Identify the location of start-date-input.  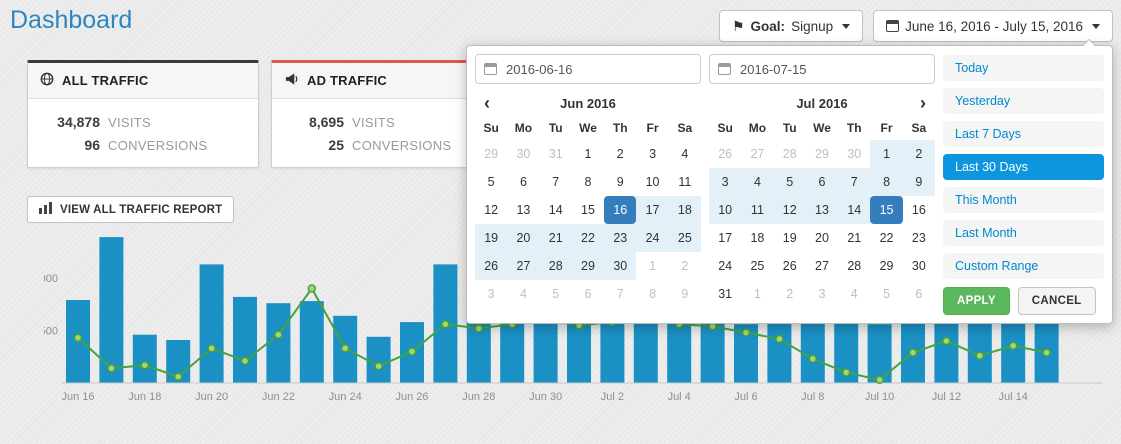
(588, 69).